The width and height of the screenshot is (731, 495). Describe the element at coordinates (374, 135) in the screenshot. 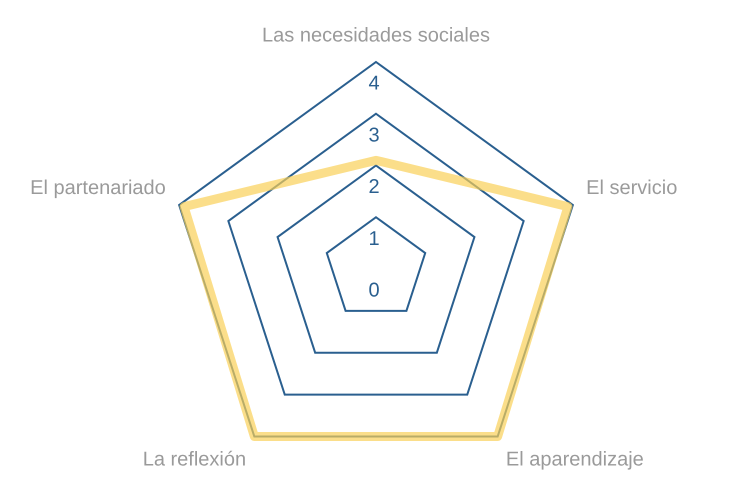

I see `y-tick-label: 3` at that location.